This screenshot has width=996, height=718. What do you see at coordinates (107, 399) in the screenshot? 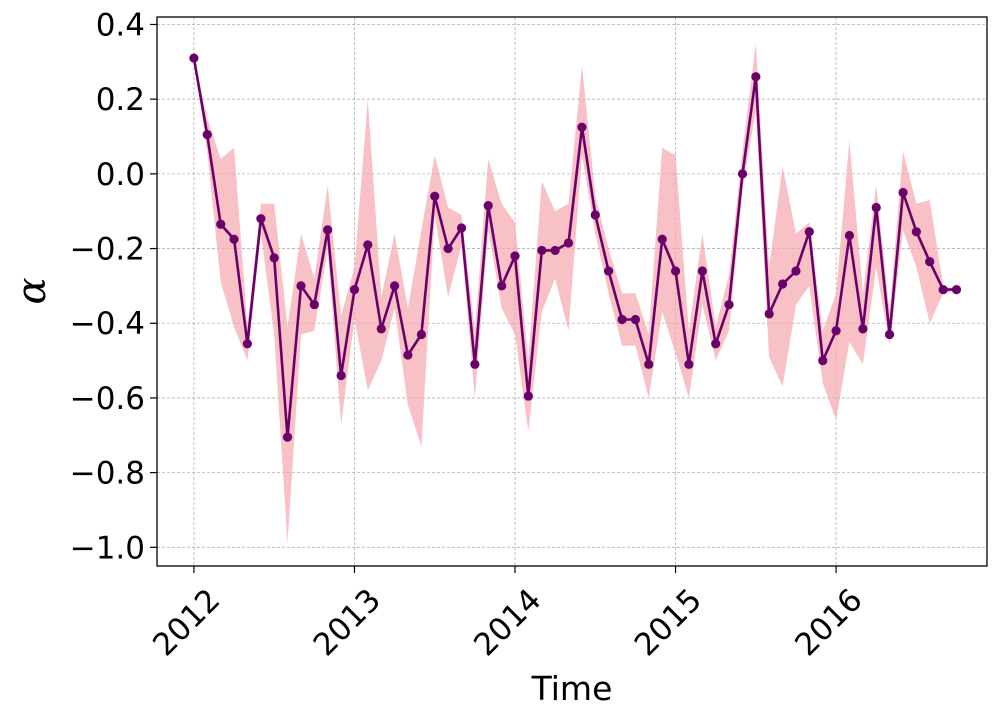
I see `y-tick-label: −0.6` at bounding box center [107, 399].